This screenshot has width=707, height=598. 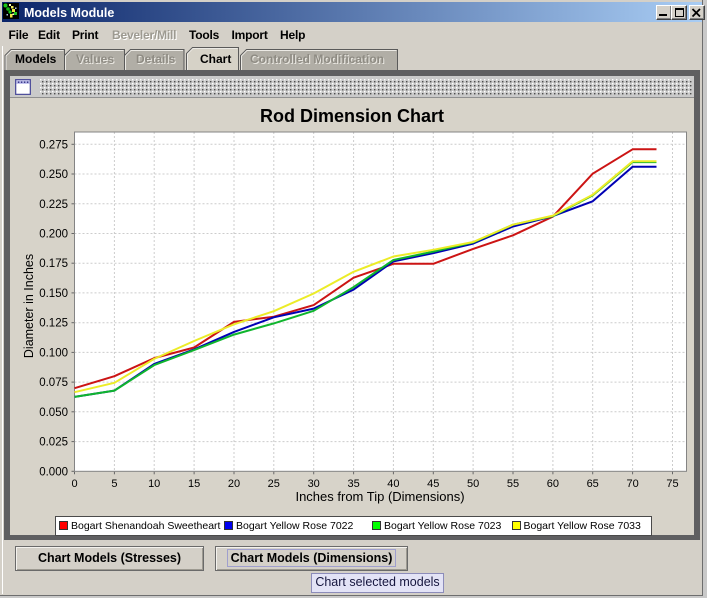 I want to click on svg-text: 20, so click(x=234, y=484).